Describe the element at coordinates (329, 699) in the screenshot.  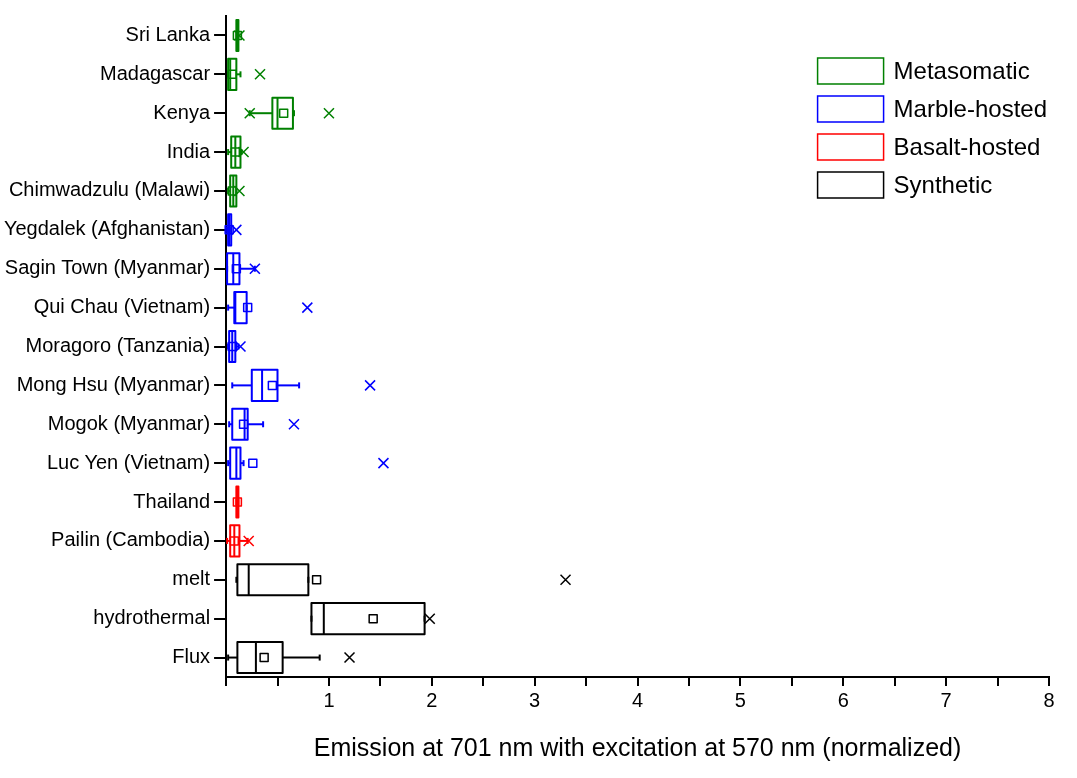
I see `x-tick-label: 1` at that location.